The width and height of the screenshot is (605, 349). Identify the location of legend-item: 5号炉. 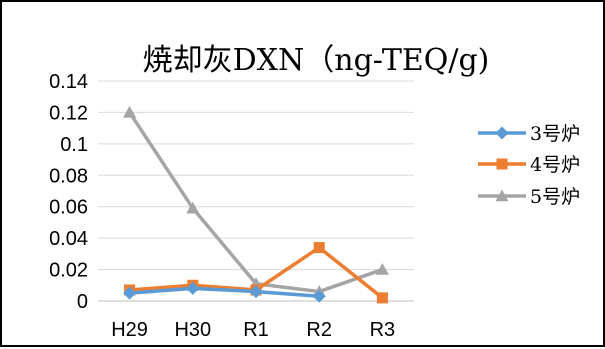
(529, 197).